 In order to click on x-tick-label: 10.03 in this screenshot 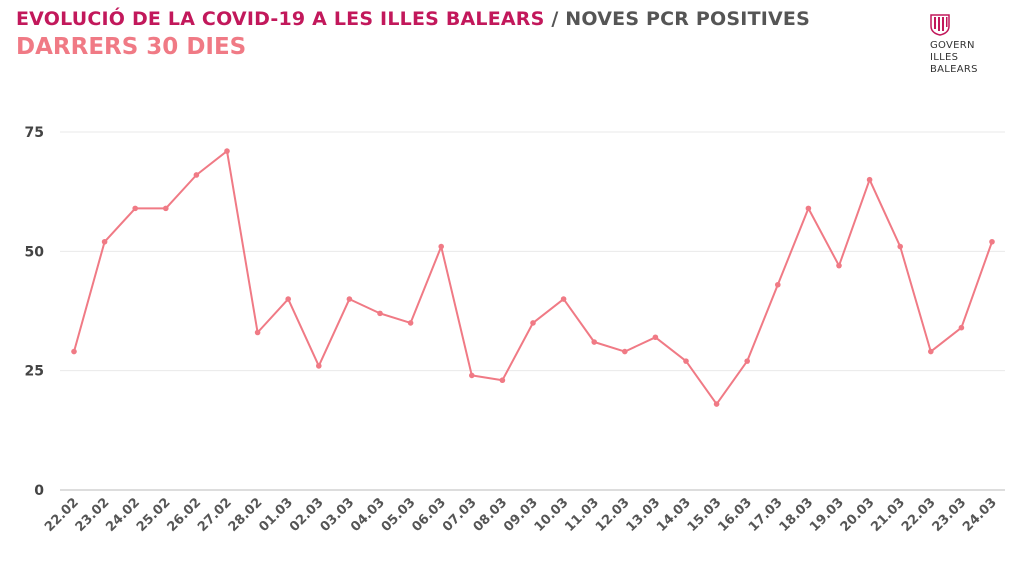, I will do `click(552, 515)`.